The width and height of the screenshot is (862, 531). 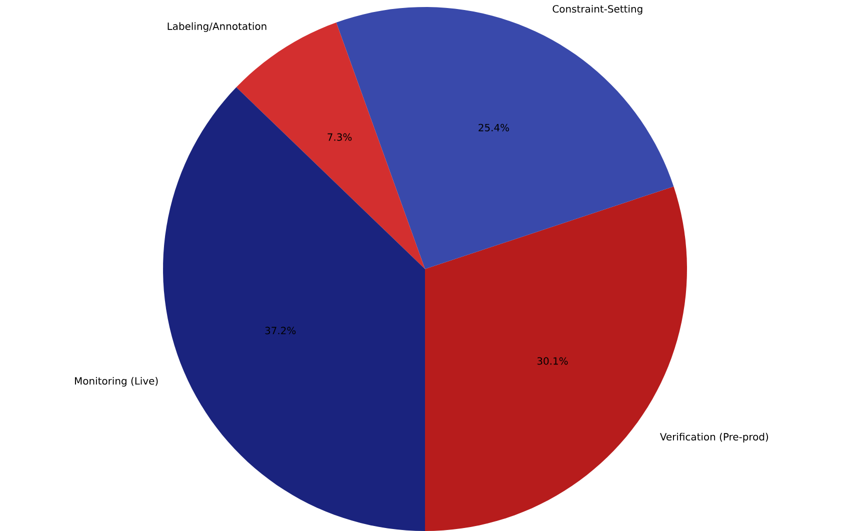 I want to click on data-label: 30.1%, so click(x=552, y=361).